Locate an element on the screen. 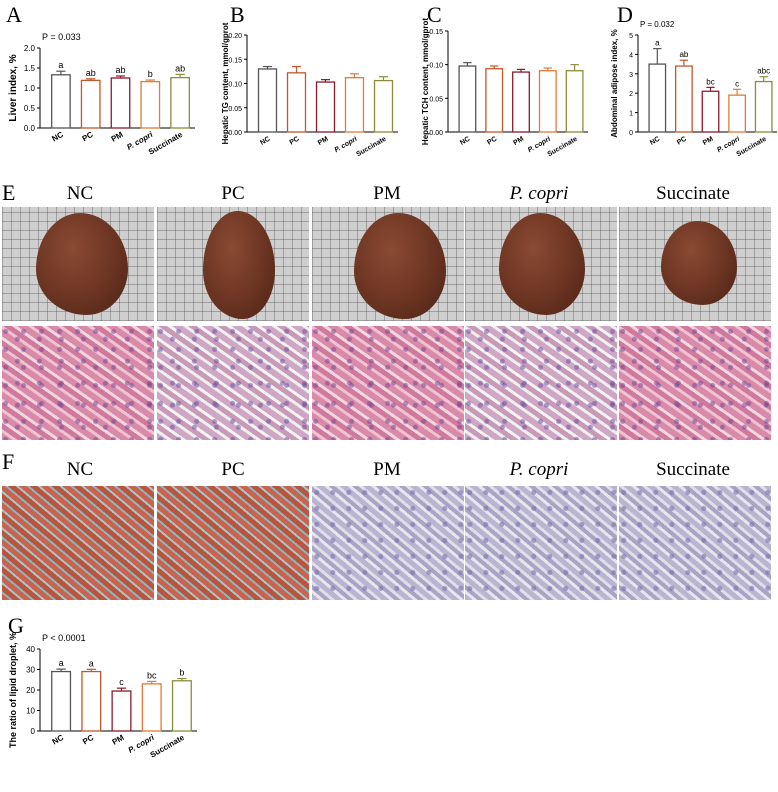 The width and height of the screenshot is (778, 792). y-axis-label: Abdominal adipose index, % is located at coordinates (614, 83).